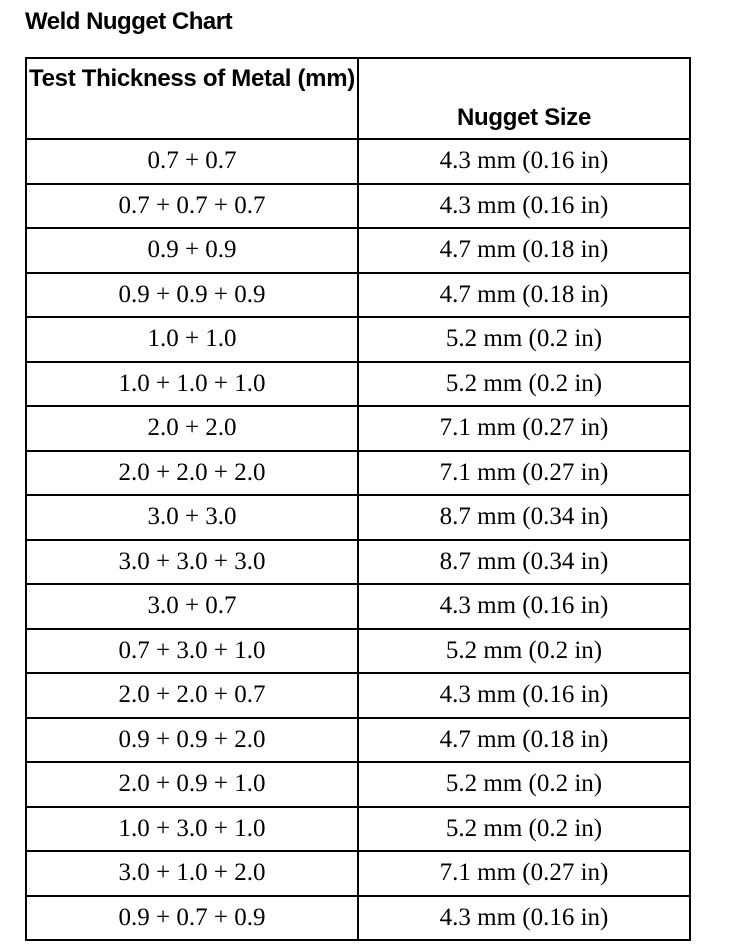  I want to click on thickness-cell: 2.0 + 2.0, so click(192, 428).